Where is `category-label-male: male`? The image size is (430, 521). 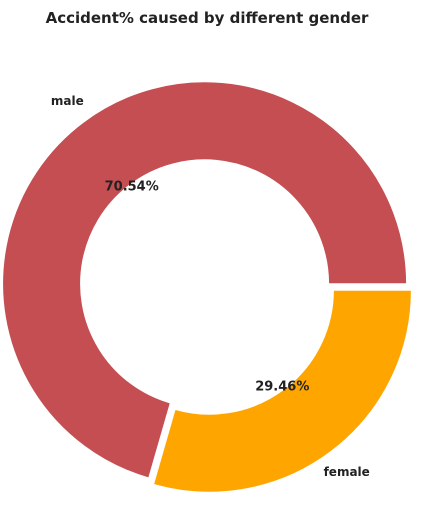 category-label-male: male is located at coordinates (67, 101).